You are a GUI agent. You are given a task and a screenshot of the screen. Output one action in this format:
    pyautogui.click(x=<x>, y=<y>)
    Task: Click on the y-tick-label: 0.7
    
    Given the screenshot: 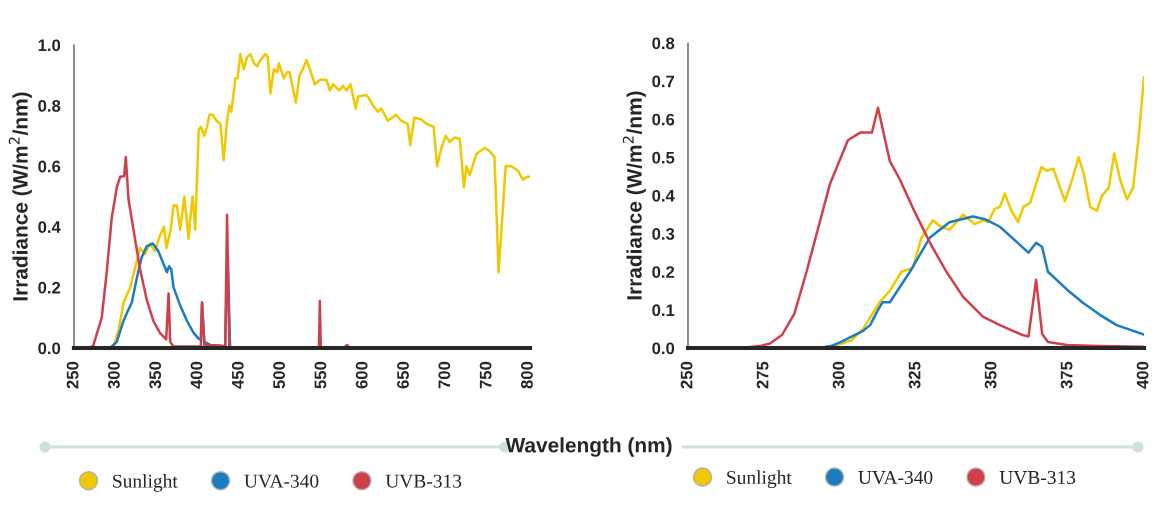 What is the action you would take?
    pyautogui.click(x=663, y=81)
    